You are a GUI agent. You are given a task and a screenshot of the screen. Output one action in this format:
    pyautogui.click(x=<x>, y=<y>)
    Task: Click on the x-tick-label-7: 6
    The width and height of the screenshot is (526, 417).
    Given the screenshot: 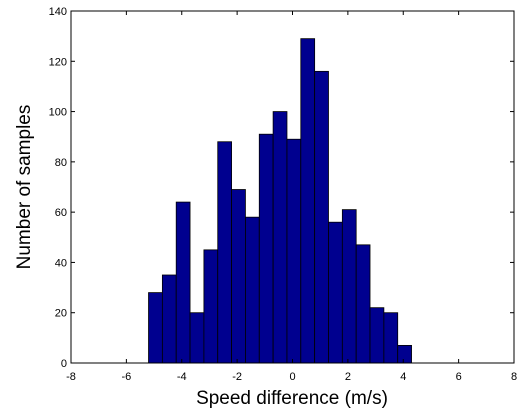 What is the action you would take?
    pyautogui.click(x=459, y=377)
    